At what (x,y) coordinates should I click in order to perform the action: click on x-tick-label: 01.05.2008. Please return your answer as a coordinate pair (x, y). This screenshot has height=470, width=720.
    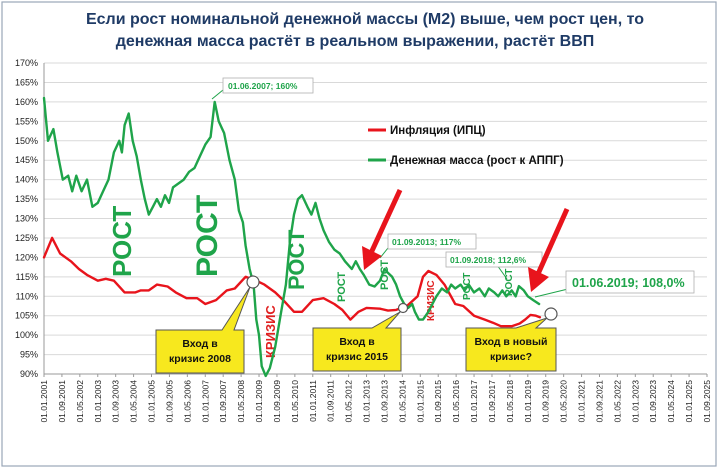
    Looking at the image, I should click on (241, 401).